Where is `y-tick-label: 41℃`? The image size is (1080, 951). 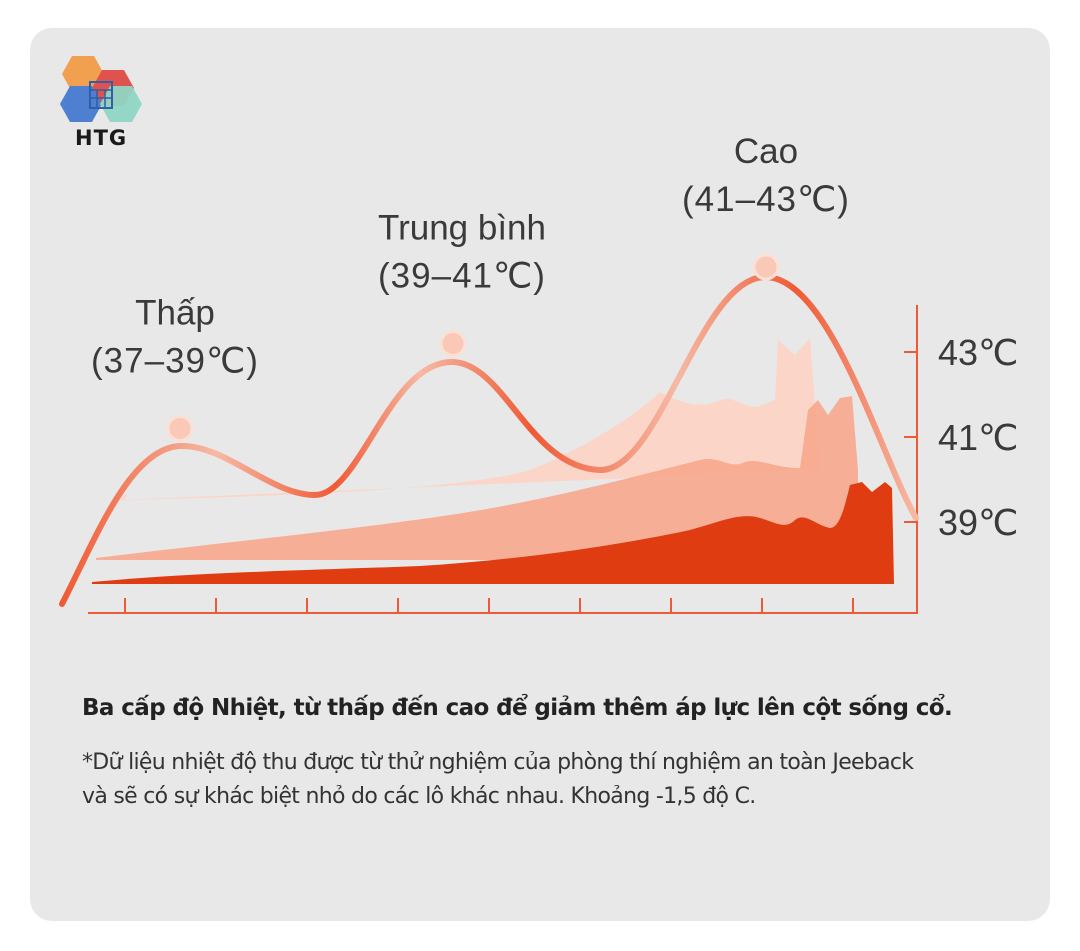 y-tick-label: 41℃ is located at coordinates (978, 437).